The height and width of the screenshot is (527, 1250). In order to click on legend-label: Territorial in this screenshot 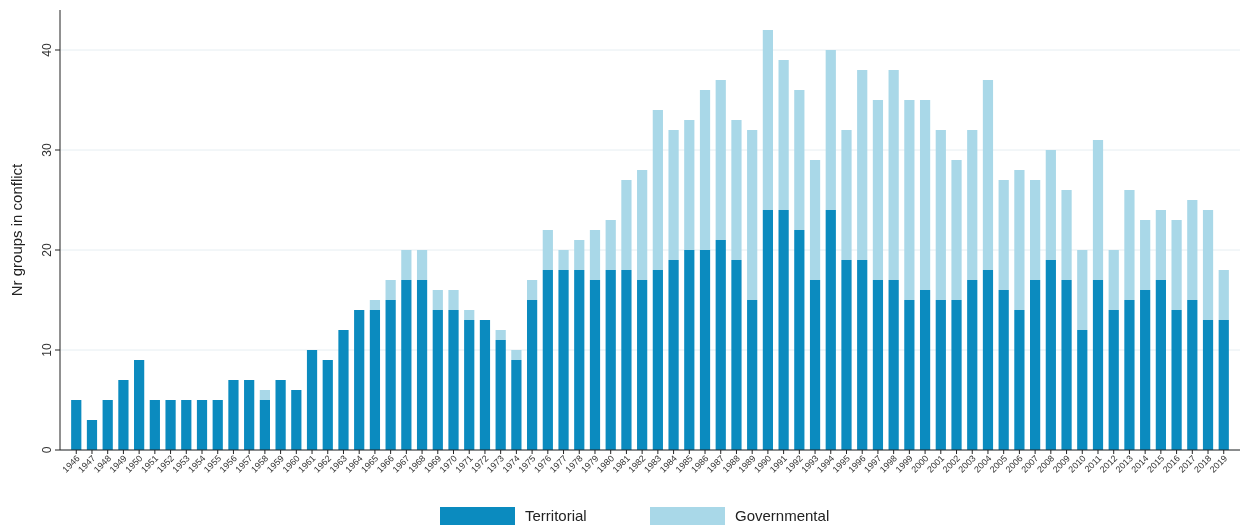, I will do `click(556, 515)`.